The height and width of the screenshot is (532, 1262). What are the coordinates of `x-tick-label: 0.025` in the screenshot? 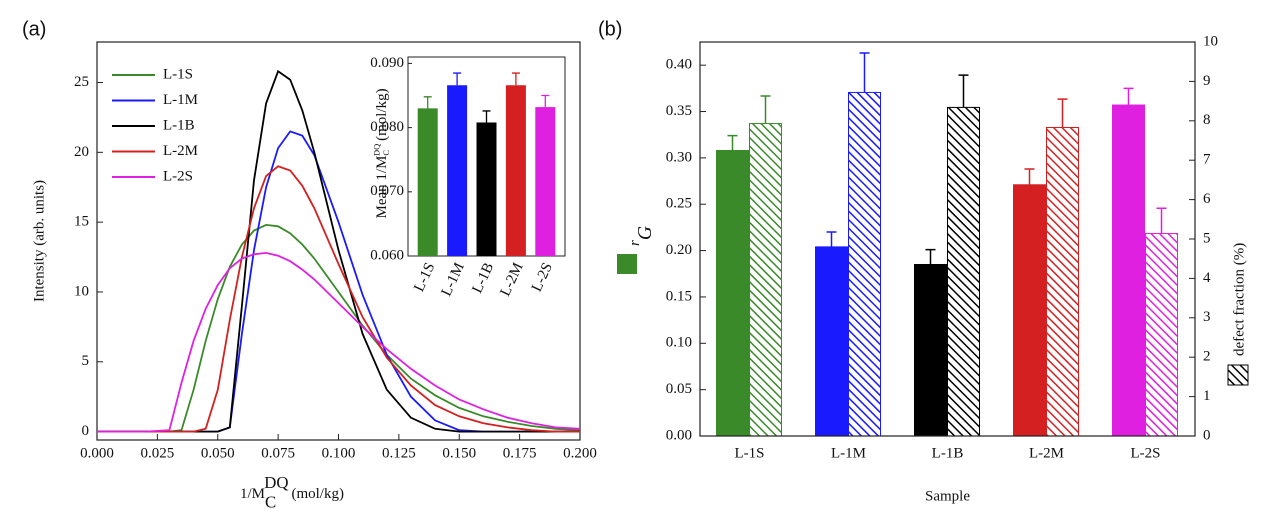 It's located at (158, 453).